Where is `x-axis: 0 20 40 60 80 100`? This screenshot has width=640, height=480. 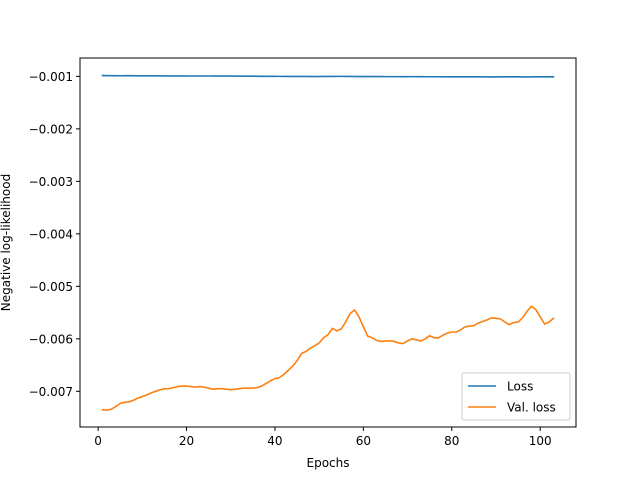
x-axis: 0 20 40 60 80 100 is located at coordinates (323, 437).